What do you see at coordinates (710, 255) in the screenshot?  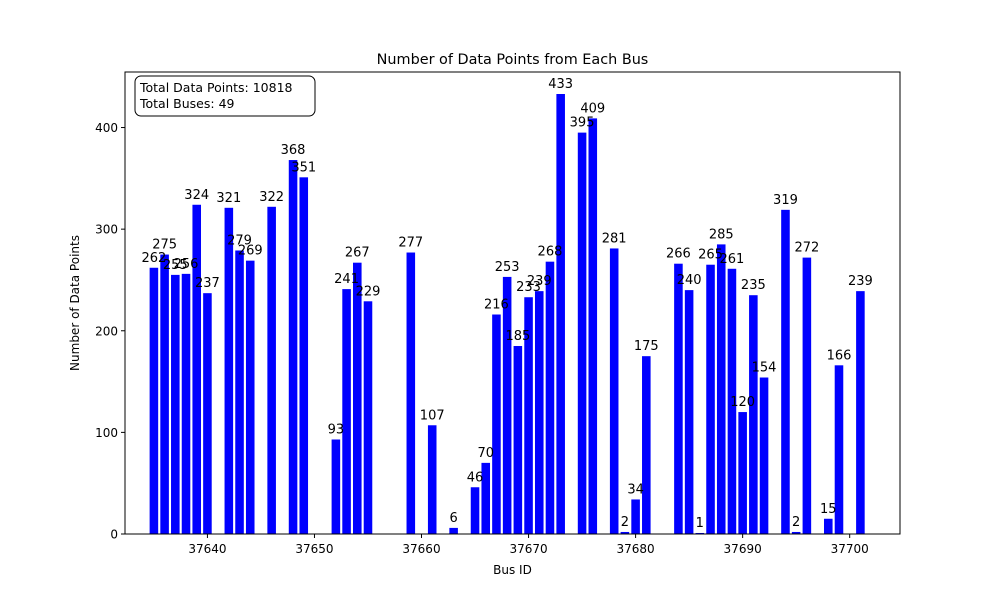 I see `bar-value-label: 265` at bounding box center [710, 255].